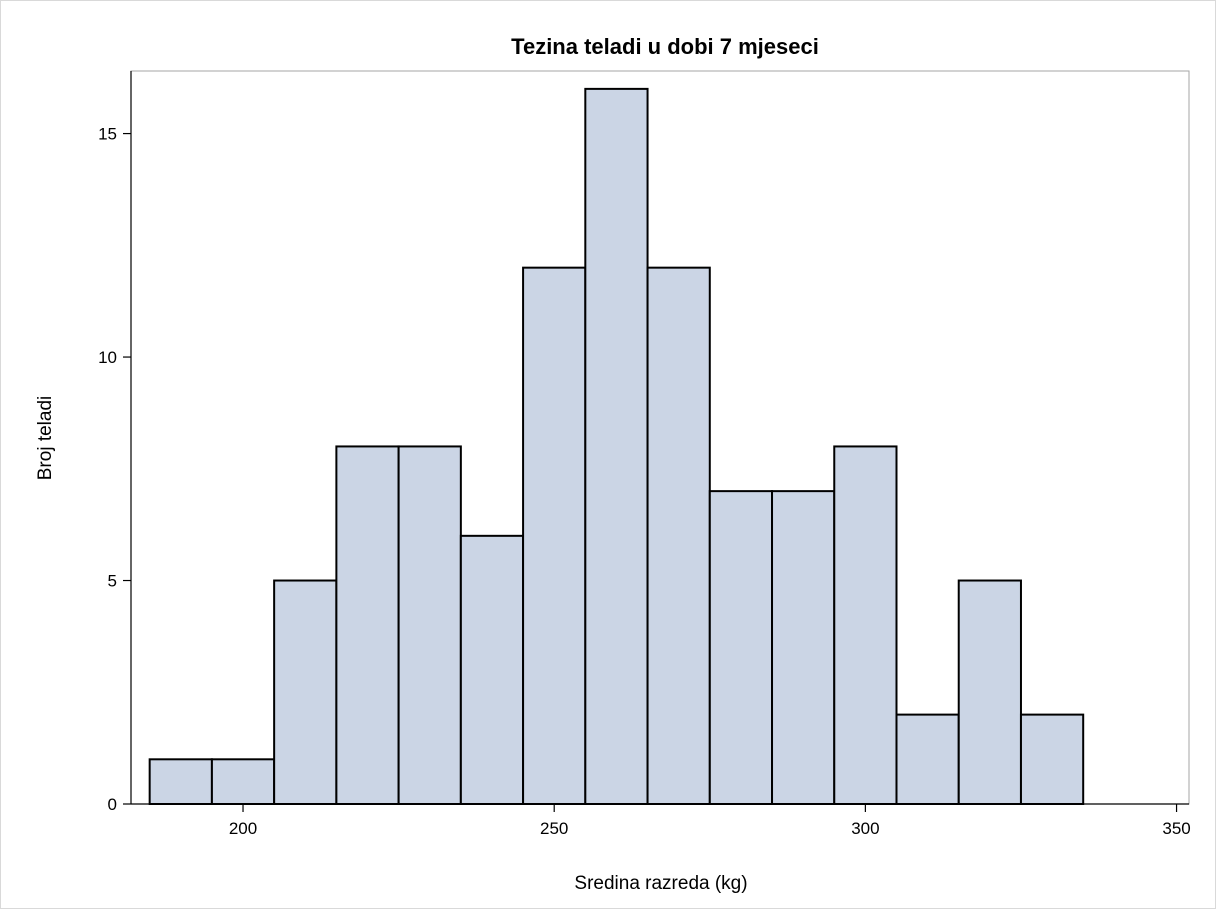 Image resolution: width=1216 pixels, height=909 pixels. What do you see at coordinates (243, 828) in the screenshot?
I see `x-tick-label: 200` at bounding box center [243, 828].